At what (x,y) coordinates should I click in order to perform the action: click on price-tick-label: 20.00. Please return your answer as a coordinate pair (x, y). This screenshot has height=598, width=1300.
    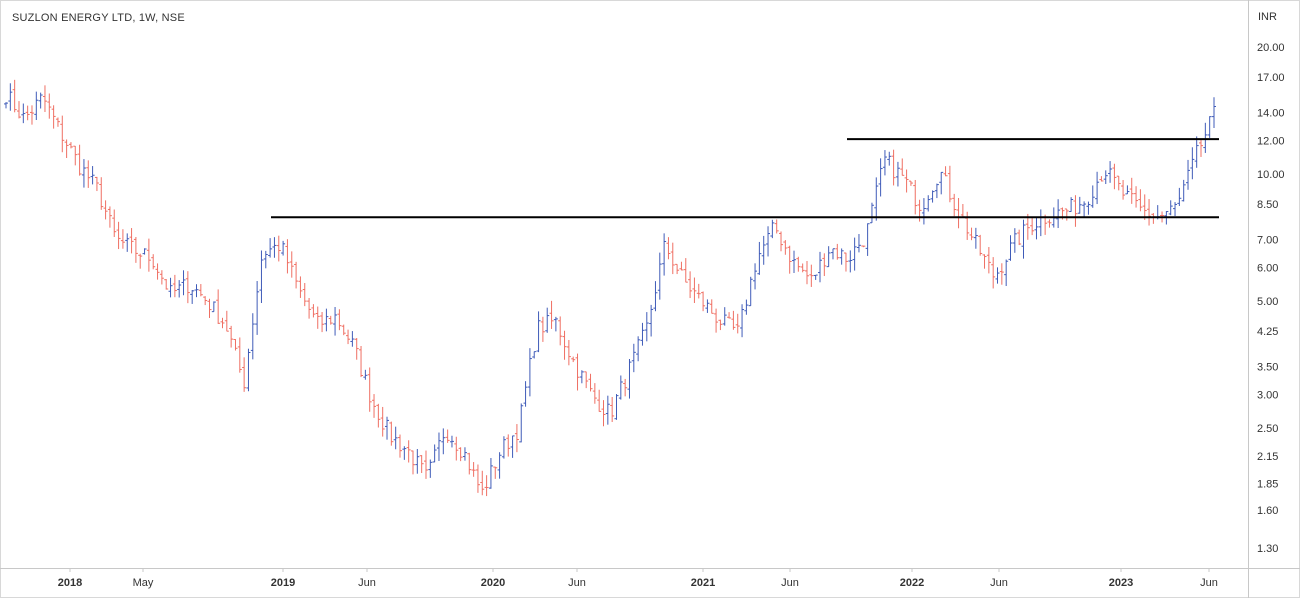
    Looking at the image, I should click on (1271, 48).